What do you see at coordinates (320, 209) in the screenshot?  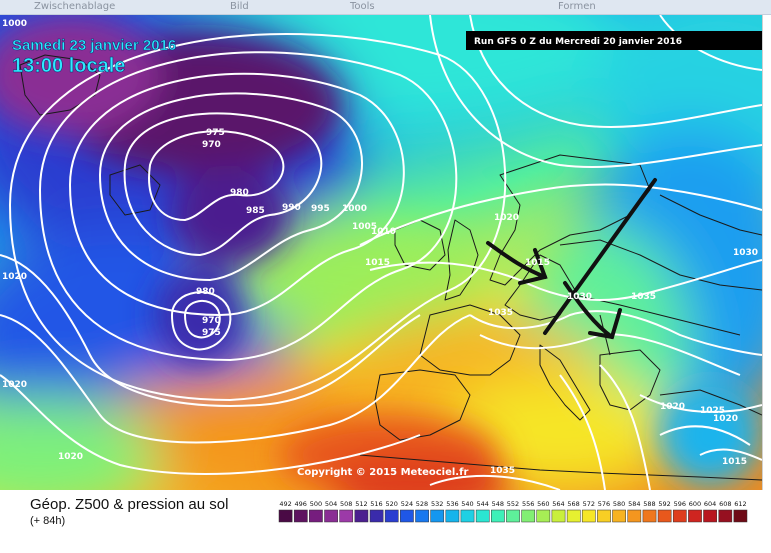 I see `pressure-label: 995` at bounding box center [320, 209].